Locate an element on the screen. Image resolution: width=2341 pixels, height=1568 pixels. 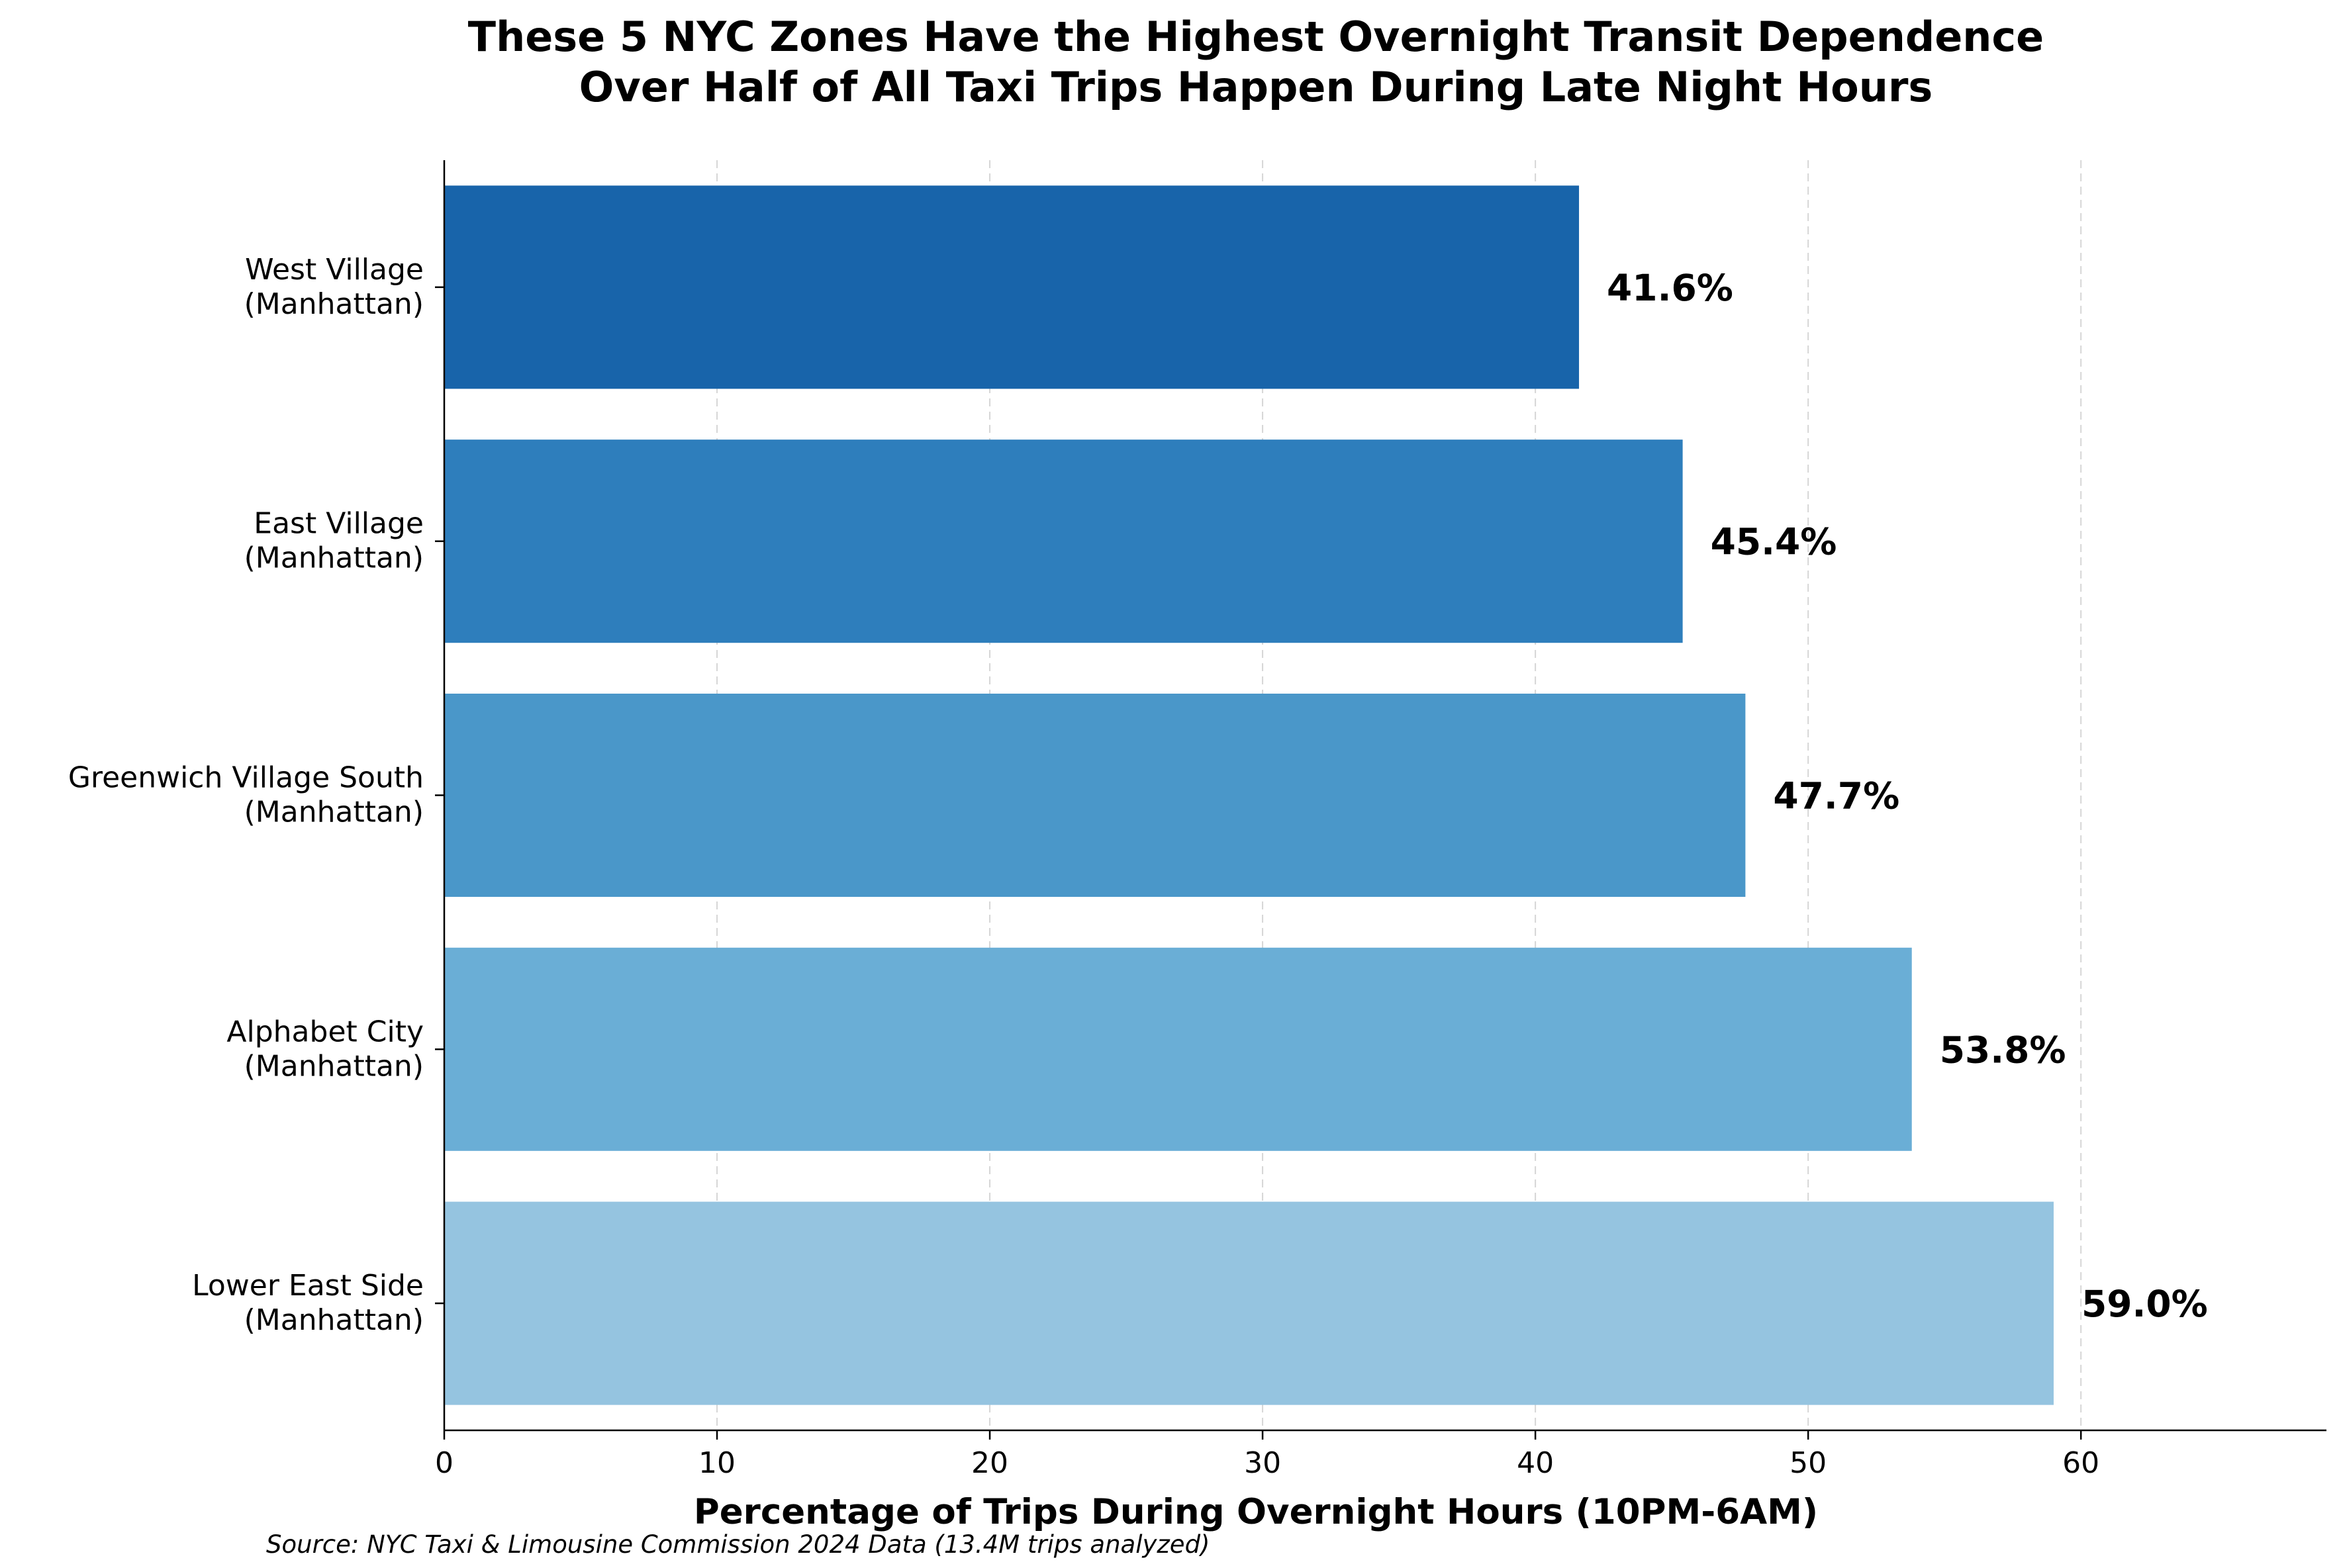
value-label-2: 47.7% is located at coordinates (1836, 796).